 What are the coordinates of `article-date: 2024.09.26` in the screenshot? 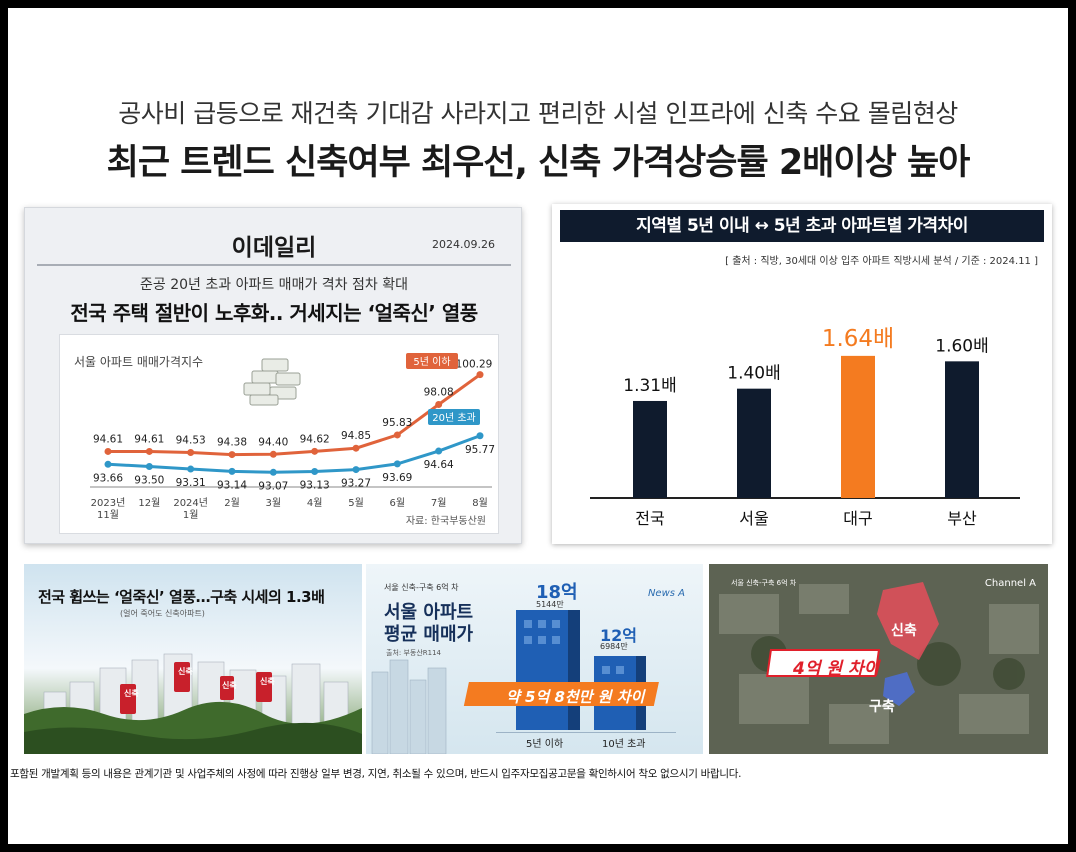 It's located at (463, 244).